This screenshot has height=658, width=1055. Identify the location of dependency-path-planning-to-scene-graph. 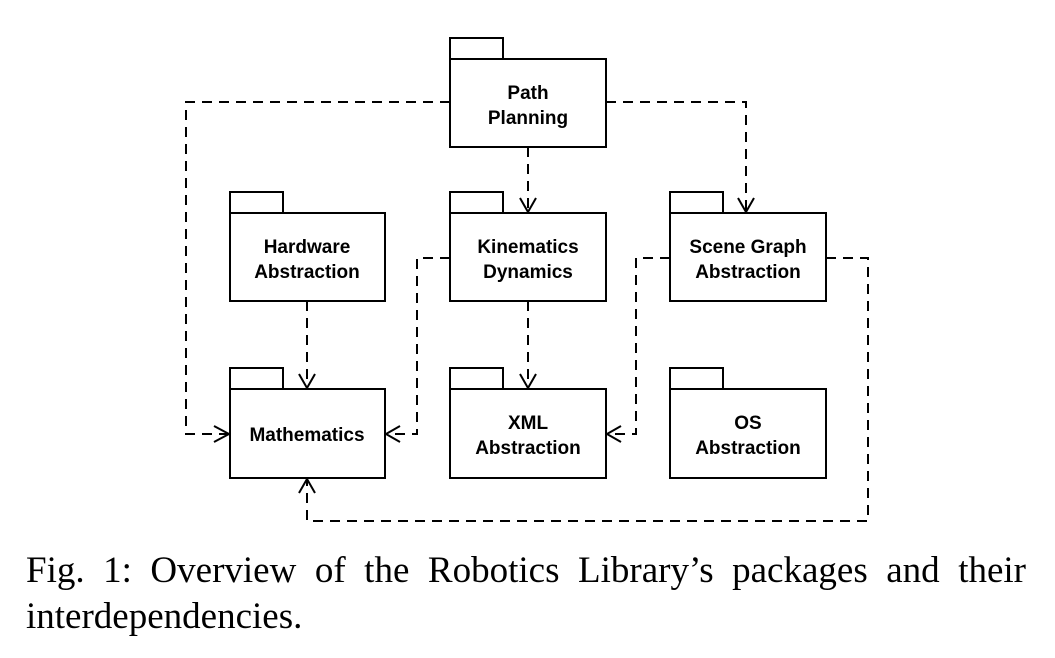
(680, 158).